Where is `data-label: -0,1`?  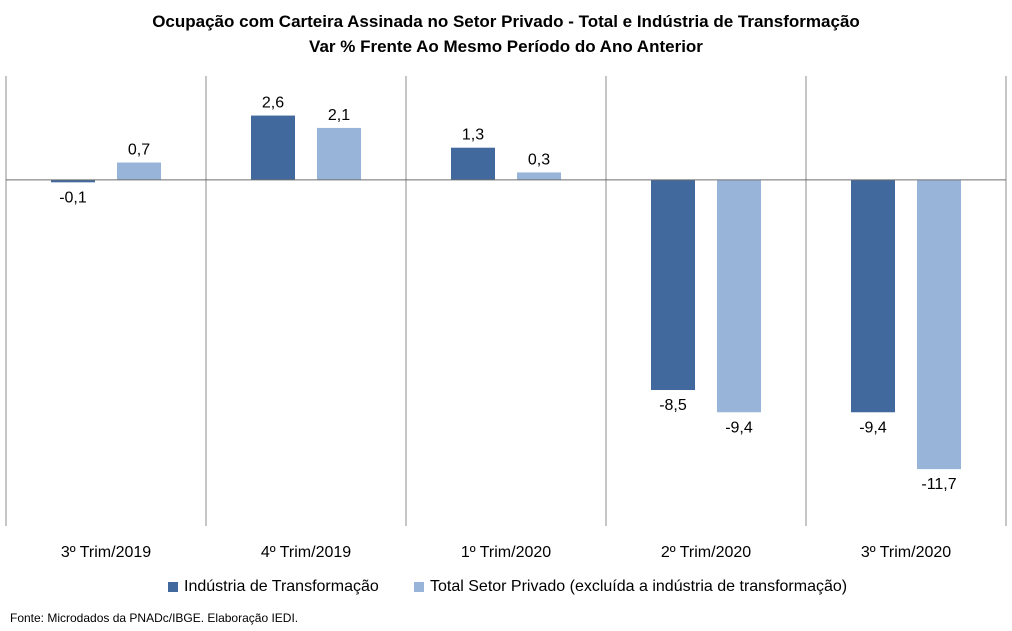 data-label: -0,1 is located at coordinates (73, 197).